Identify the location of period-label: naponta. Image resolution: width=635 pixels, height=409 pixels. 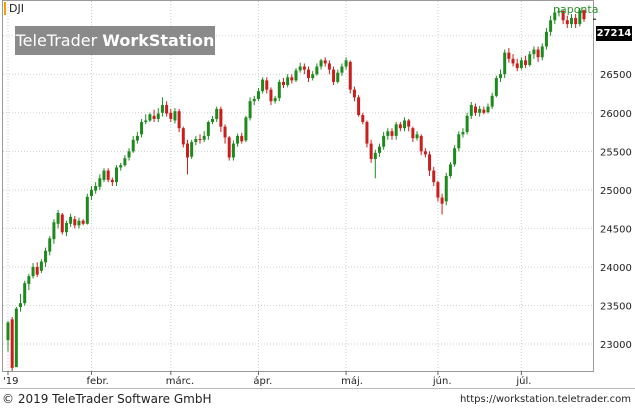
(576, 9).